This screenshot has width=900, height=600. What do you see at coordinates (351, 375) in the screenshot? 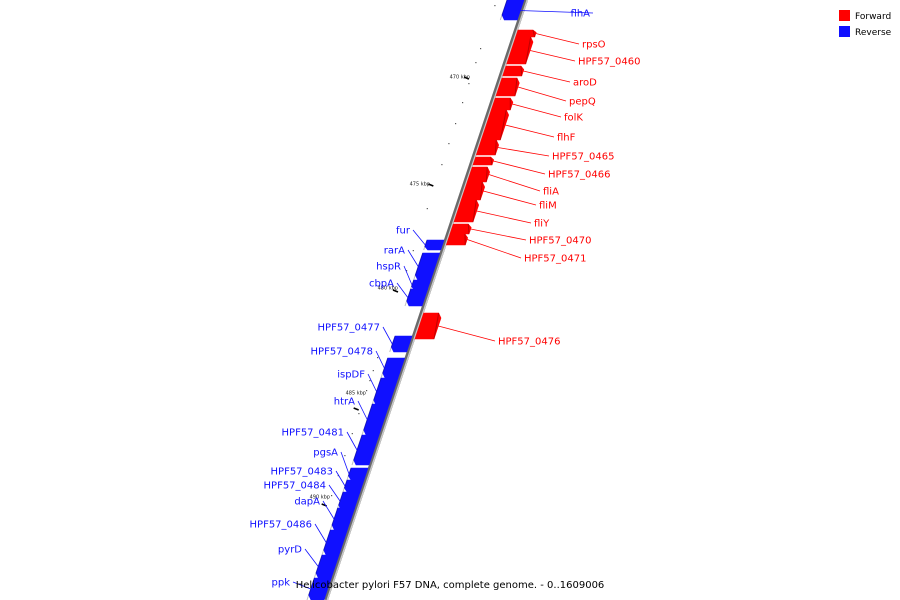
I see `gene-label-ispdf: ispDF` at bounding box center [351, 375].